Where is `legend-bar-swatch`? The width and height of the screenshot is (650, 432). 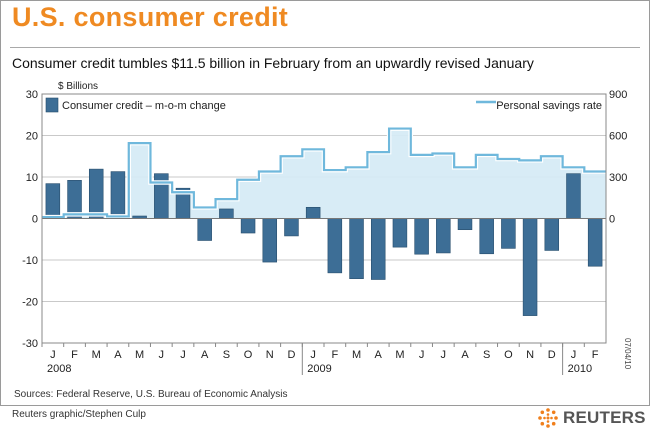
legend-bar-swatch is located at coordinates (52, 105).